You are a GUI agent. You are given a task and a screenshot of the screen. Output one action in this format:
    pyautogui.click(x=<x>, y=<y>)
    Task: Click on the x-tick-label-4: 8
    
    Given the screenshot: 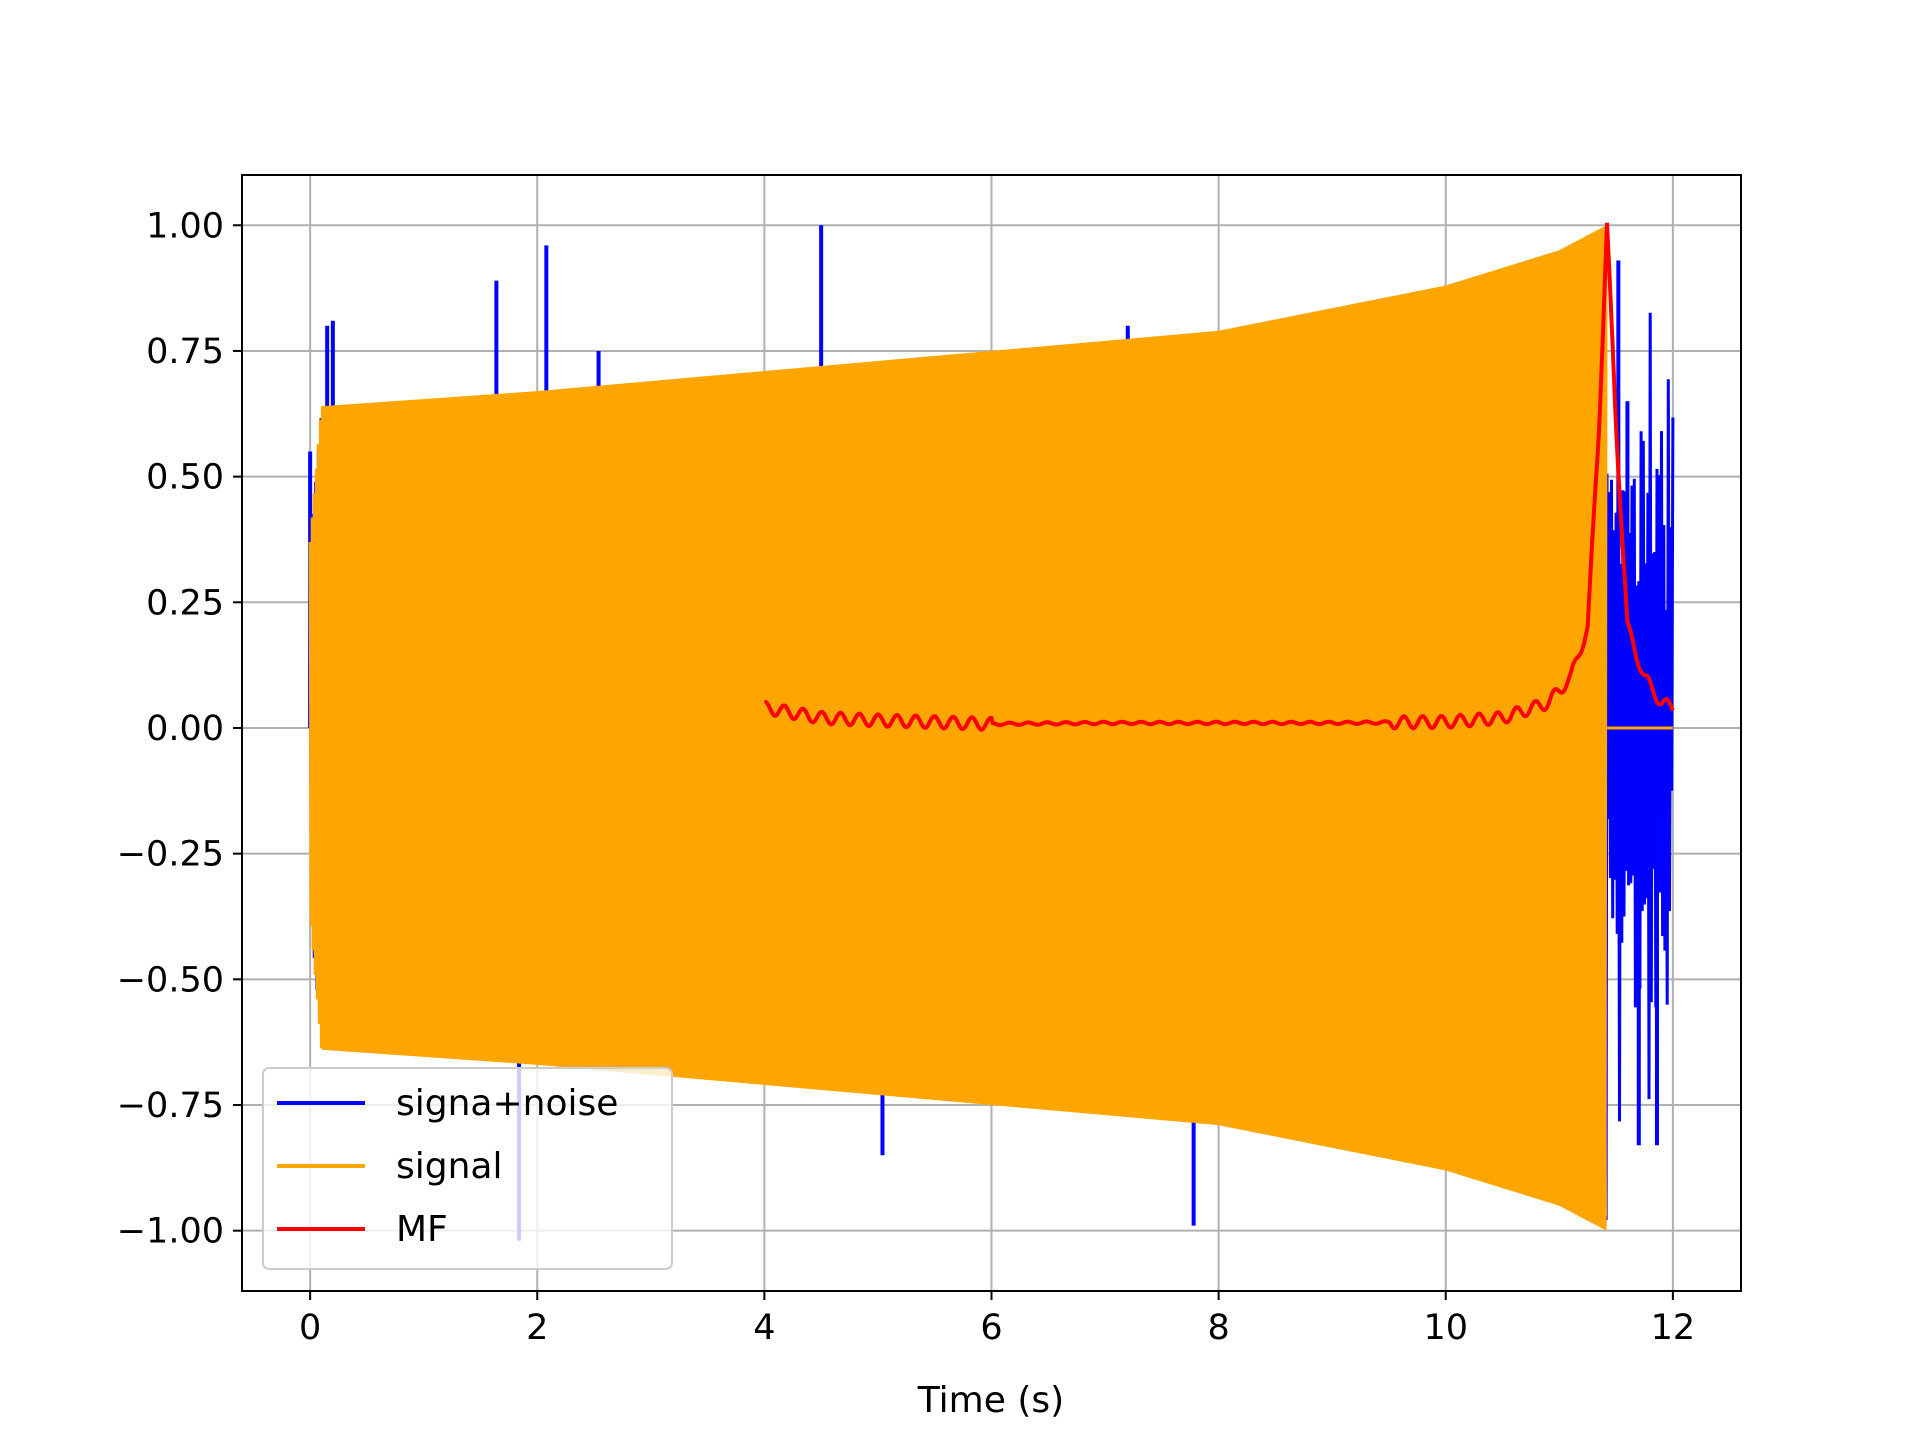 What is the action you would take?
    pyautogui.click(x=1218, y=1328)
    